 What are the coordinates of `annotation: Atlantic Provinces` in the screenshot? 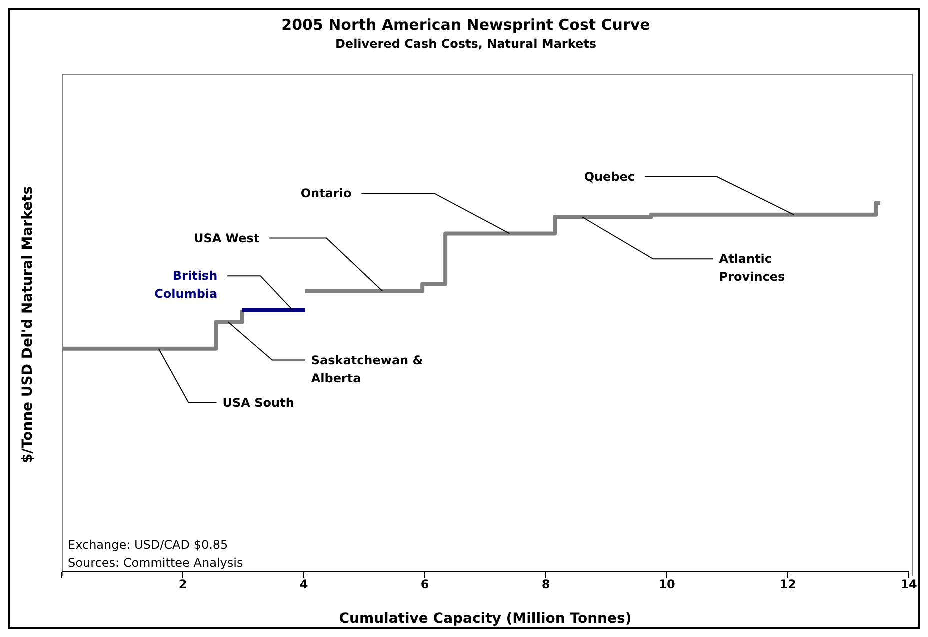 It's located at (752, 268).